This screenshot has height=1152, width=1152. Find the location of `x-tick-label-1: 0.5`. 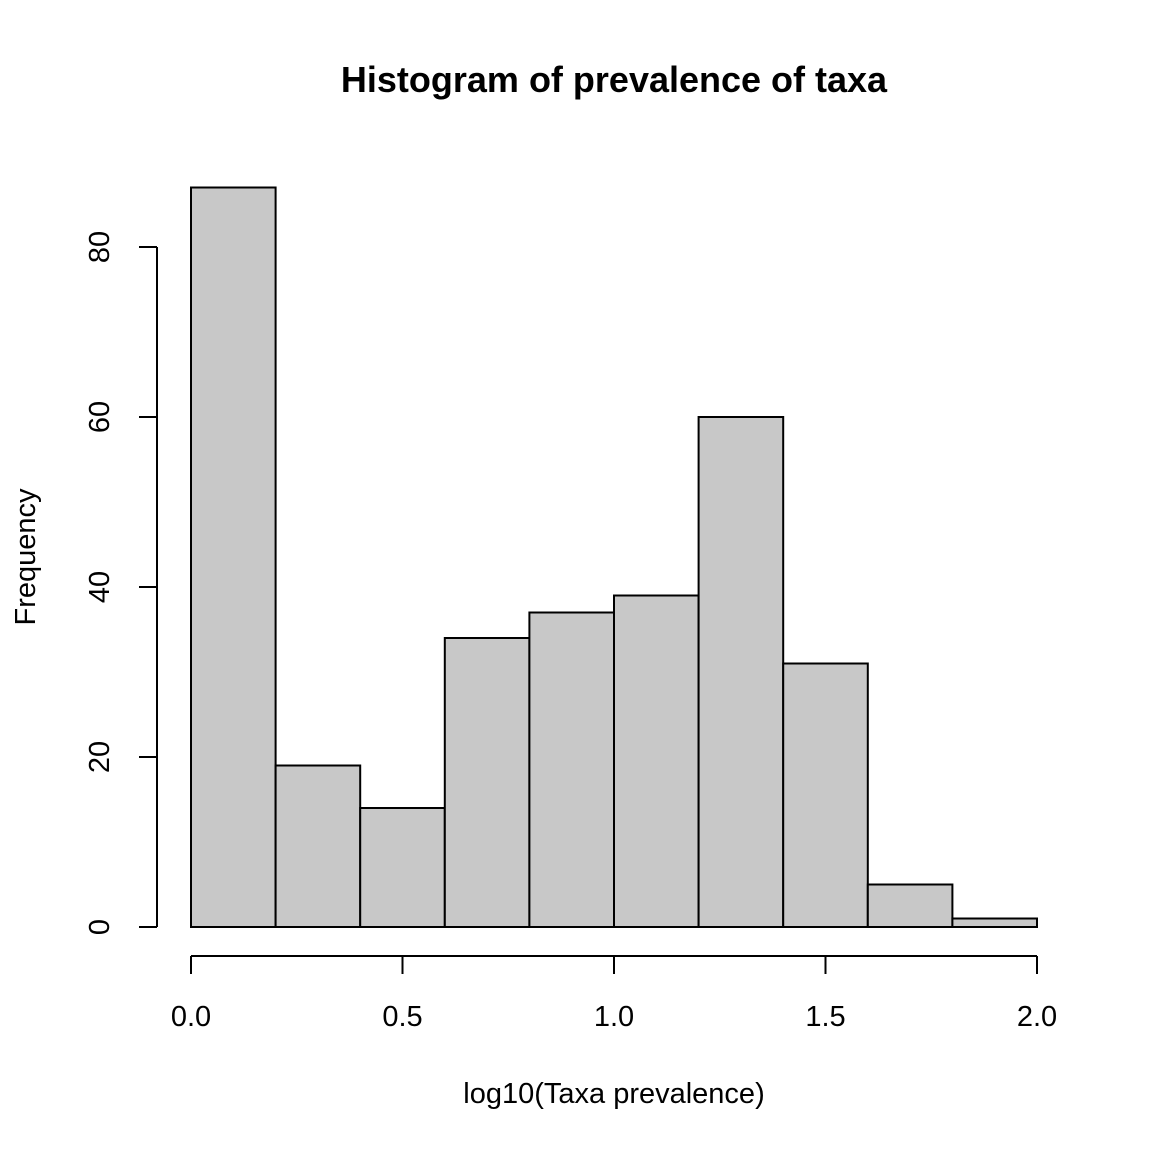

x-tick-label-1: 0.5 is located at coordinates (402, 1017).